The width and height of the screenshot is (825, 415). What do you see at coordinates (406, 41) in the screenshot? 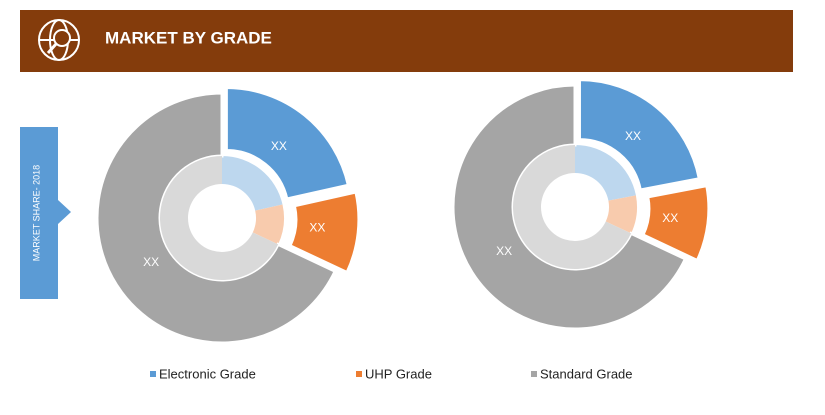
I see `header-bar` at bounding box center [406, 41].